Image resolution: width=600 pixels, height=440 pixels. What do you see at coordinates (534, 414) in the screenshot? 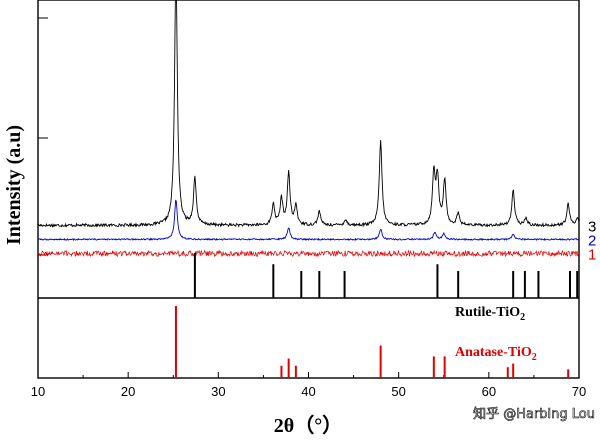
I see `watermark-text: 知乎 @Harbing Lou` at bounding box center [534, 414].